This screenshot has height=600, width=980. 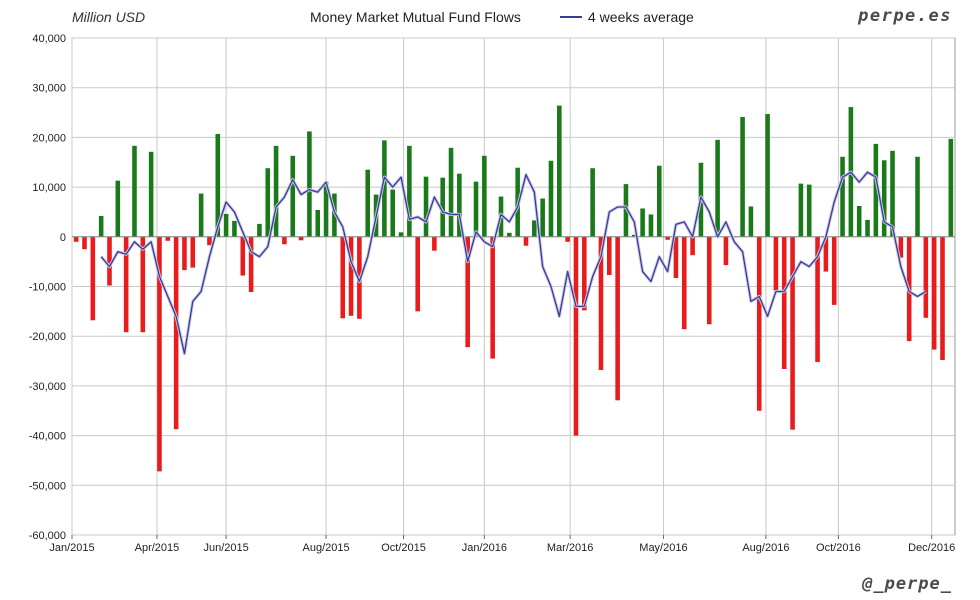 I want to click on y-tick-label: -60,000, so click(x=47, y=536).